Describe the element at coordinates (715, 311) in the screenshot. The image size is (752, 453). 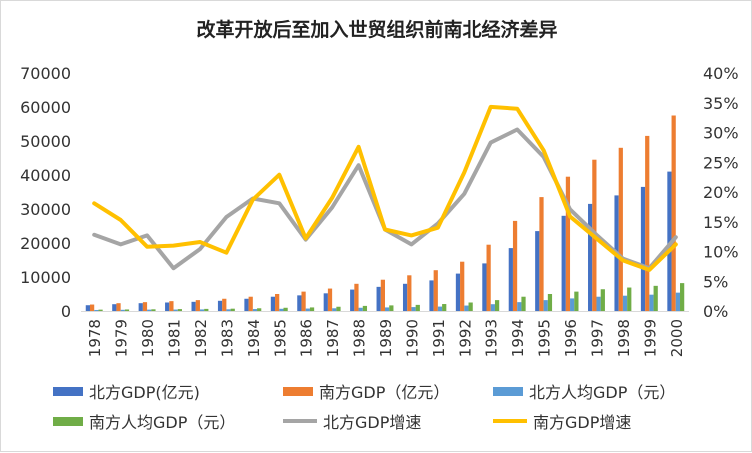
I see `y-right-tick-label: 0%` at that location.